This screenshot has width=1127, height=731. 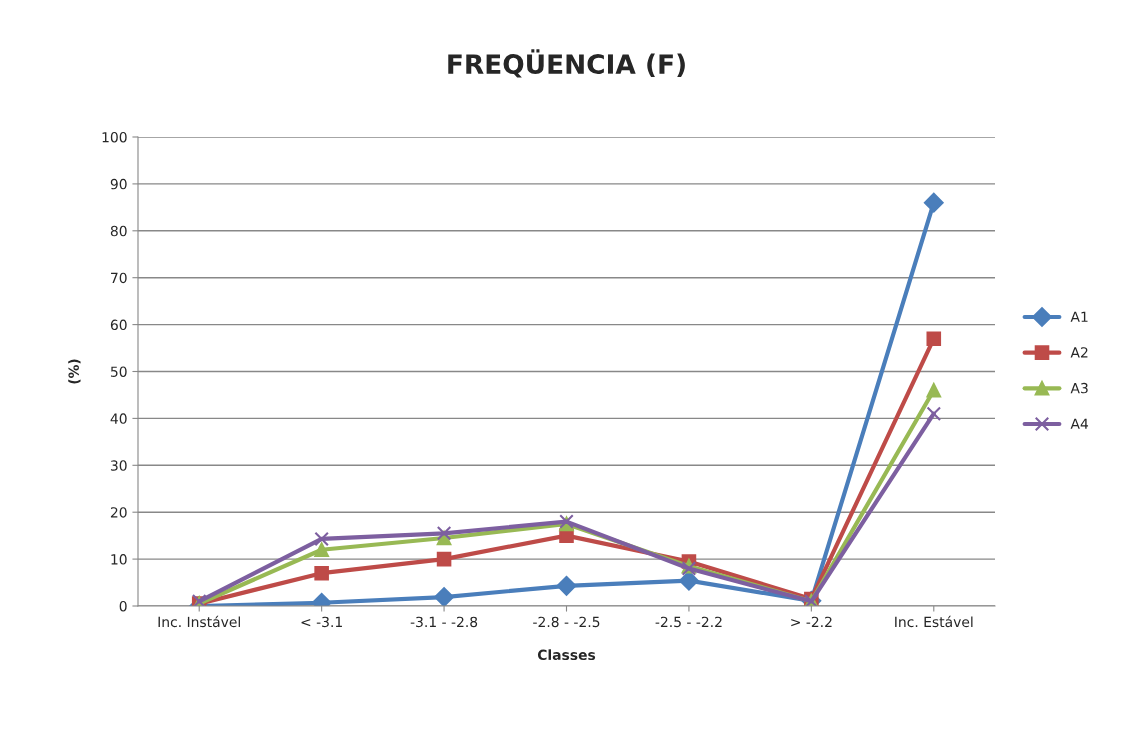 I want to click on legend-label: A1, so click(x=1079, y=316).